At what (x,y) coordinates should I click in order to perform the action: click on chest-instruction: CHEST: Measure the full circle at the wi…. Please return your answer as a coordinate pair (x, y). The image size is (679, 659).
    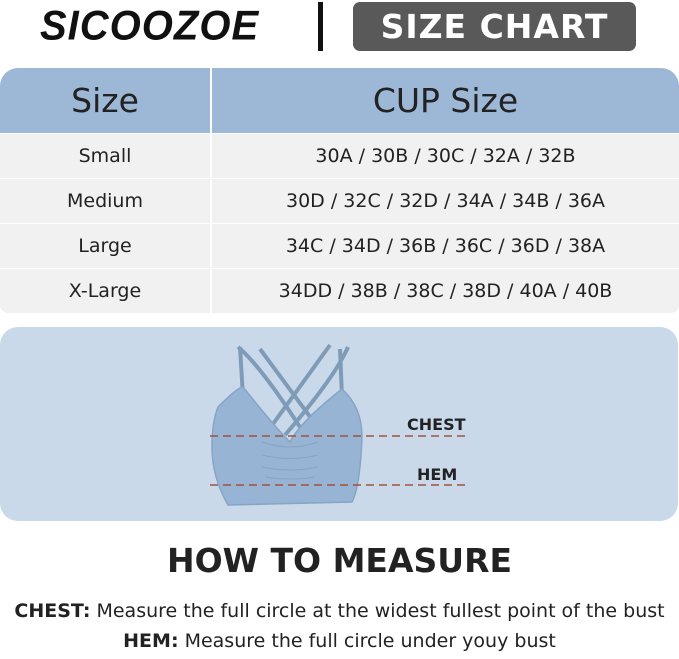
    Looking at the image, I should click on (339, 611).